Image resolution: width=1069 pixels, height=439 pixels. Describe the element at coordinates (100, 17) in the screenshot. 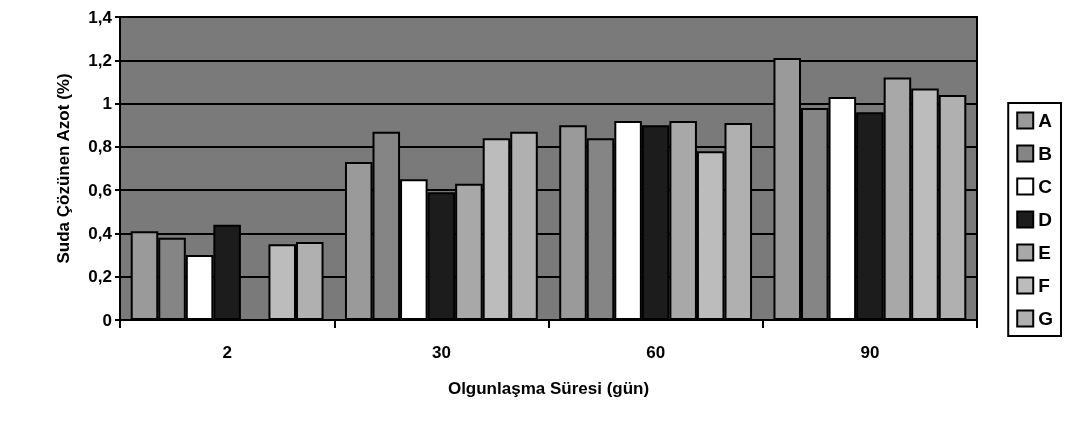

I see `y-tick-label: 1,4` at that location.